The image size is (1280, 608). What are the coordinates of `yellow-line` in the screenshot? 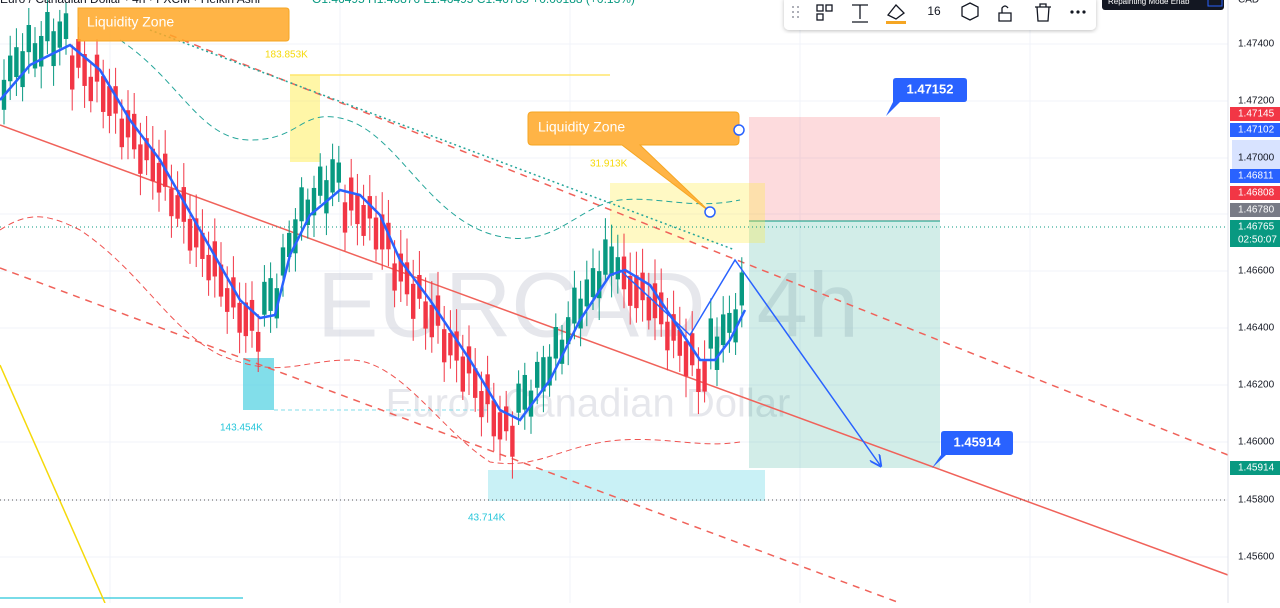 It's located at (53, 484).